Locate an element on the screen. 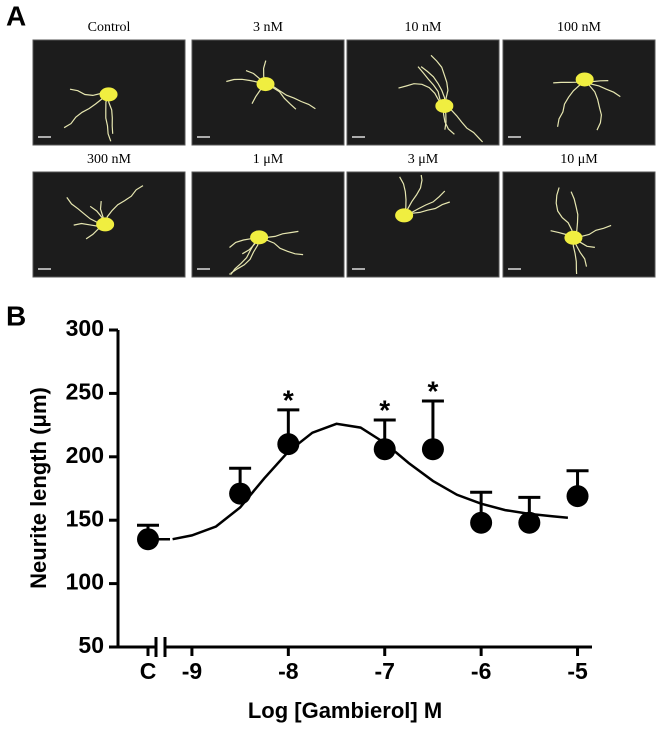 The height and width of the screenshot is (729, 657). image-caption: 3 nM is located at coordinates (268, 27).